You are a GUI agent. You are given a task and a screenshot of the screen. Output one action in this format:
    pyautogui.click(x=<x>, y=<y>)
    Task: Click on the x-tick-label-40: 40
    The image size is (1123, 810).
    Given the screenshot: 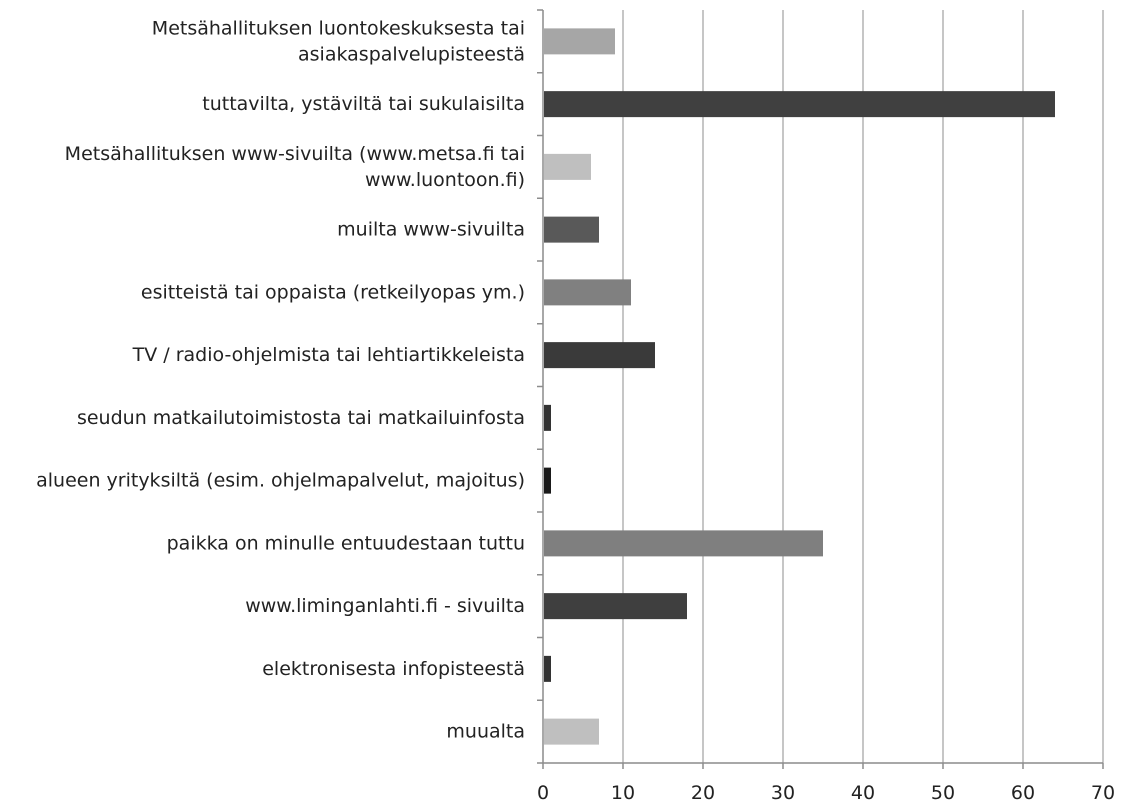 What is the action you would take?
    pyautogui.click(x=863, y=793)
    